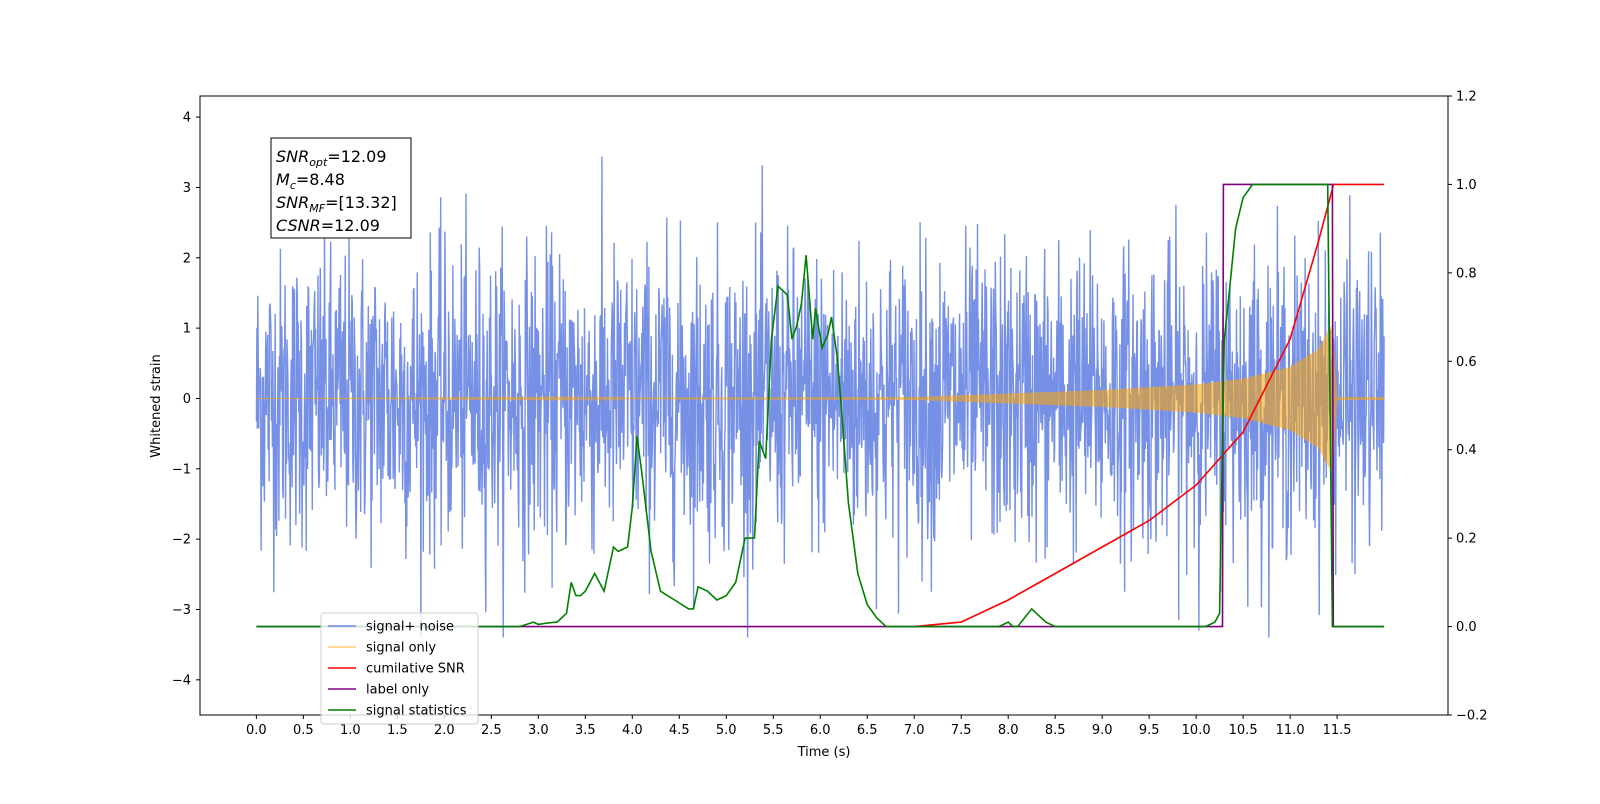  What do you see at coordinates (961, 730) in the screenshot?
I see `x-tick-label: 7.5` at bounding box center [961, 730].